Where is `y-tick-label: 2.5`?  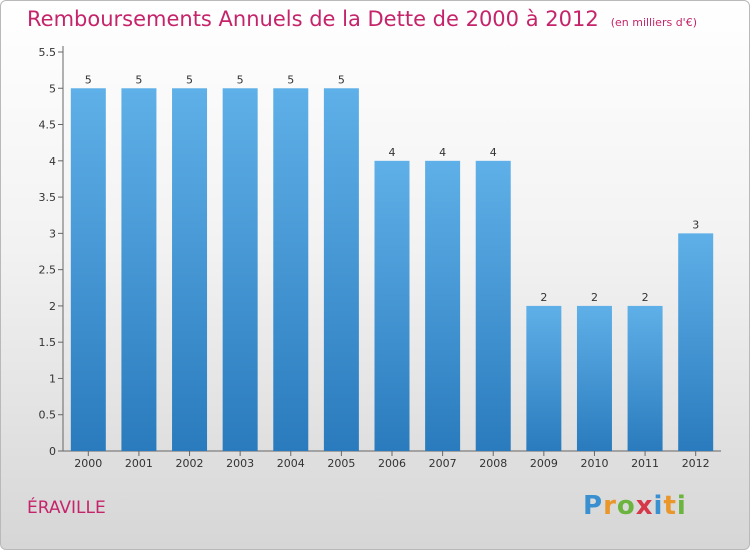
y-tick-label: 2.5 is located at coordinates (48, 270).